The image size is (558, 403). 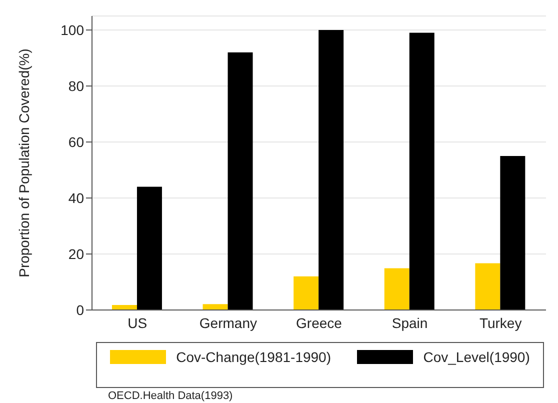 What do you see at coordinates (76, 254) in the screenshot?
I see `y-tick-label: 20` at bounding box center [76, 254].